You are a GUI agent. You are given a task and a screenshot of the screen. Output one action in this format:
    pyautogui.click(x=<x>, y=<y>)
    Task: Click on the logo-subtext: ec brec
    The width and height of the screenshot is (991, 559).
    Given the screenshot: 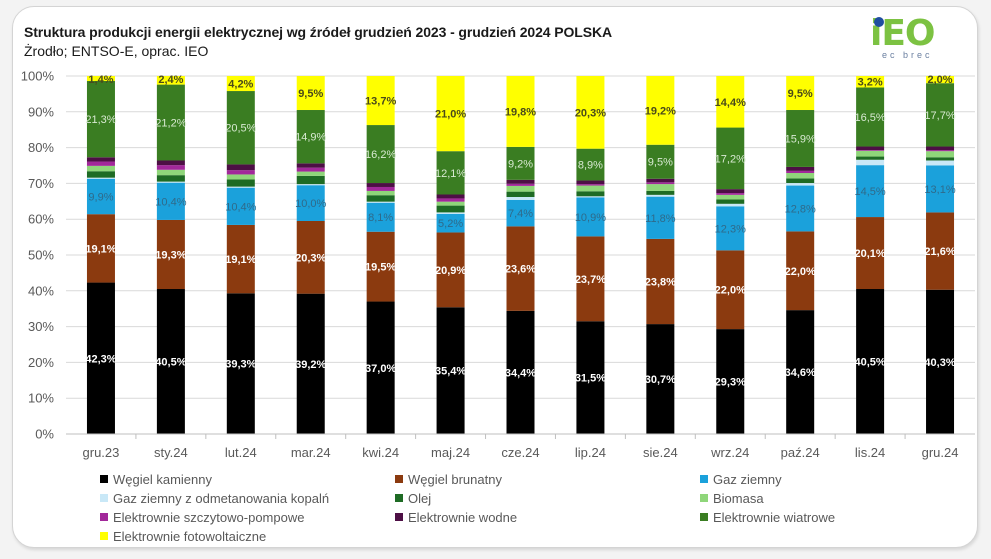 What is the action you would take?
    pyautogui.click(x=907, y=55)
    